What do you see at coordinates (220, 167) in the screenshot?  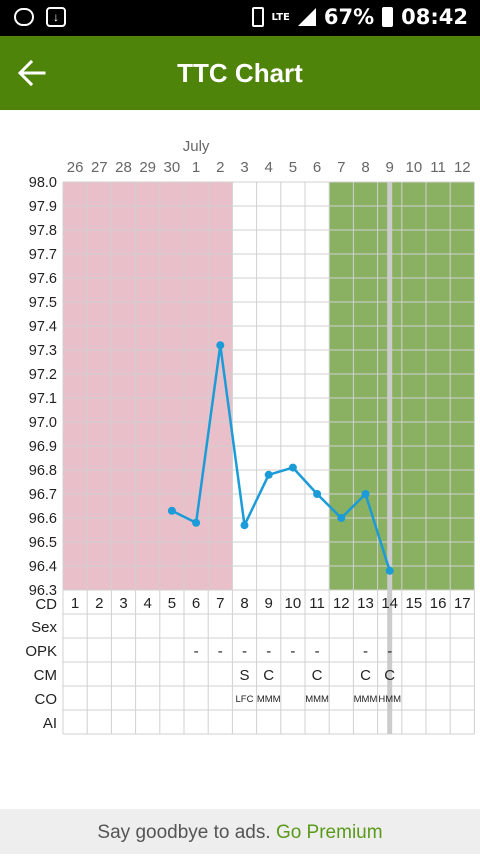 I see `date-label: 2` at bounding box center [220, 167].